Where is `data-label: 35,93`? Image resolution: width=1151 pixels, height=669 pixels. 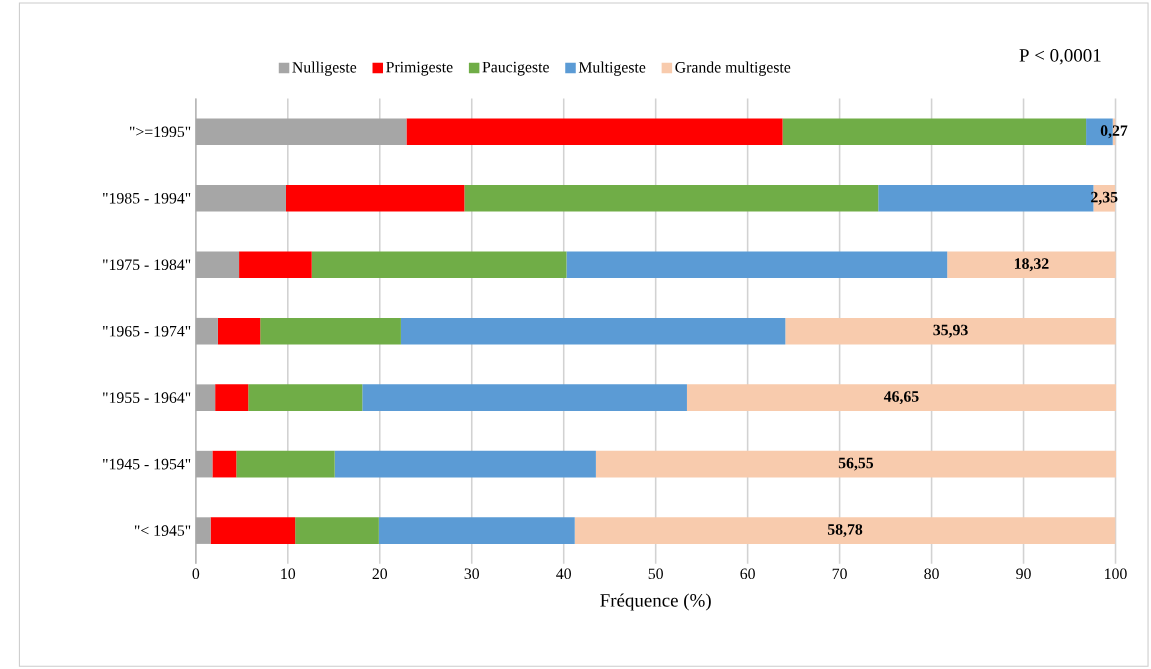 data-label: 35,93 is located at coordinates (950, 331).